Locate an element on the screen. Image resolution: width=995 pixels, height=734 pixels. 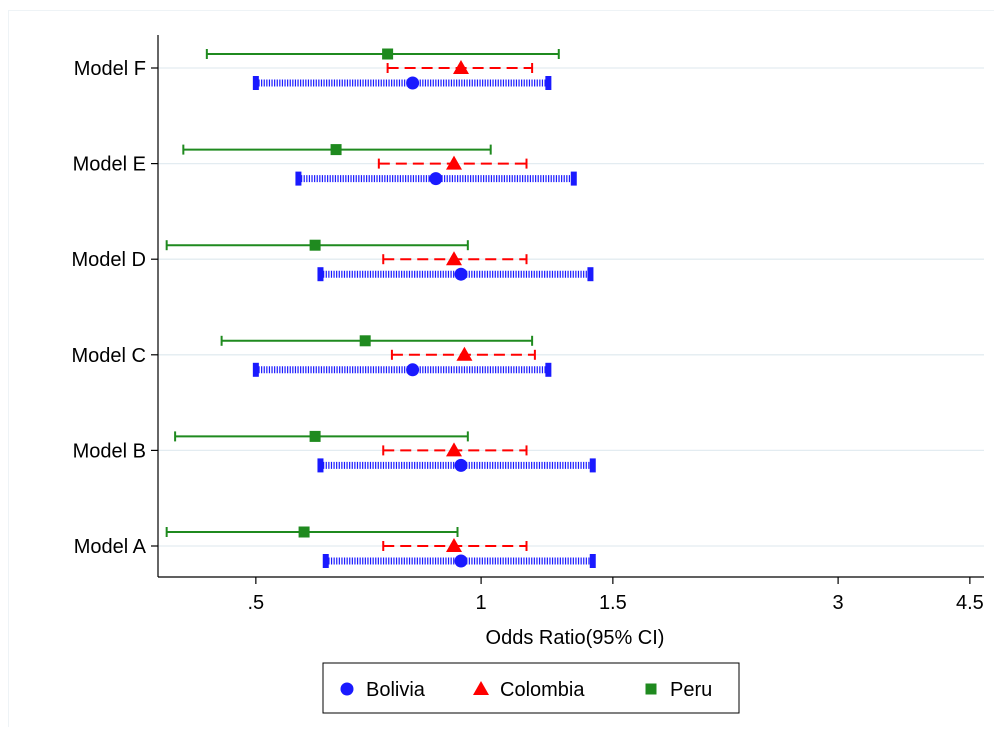
bolivia-model-b-ci-cap-high is located at coordinates (592, 465).